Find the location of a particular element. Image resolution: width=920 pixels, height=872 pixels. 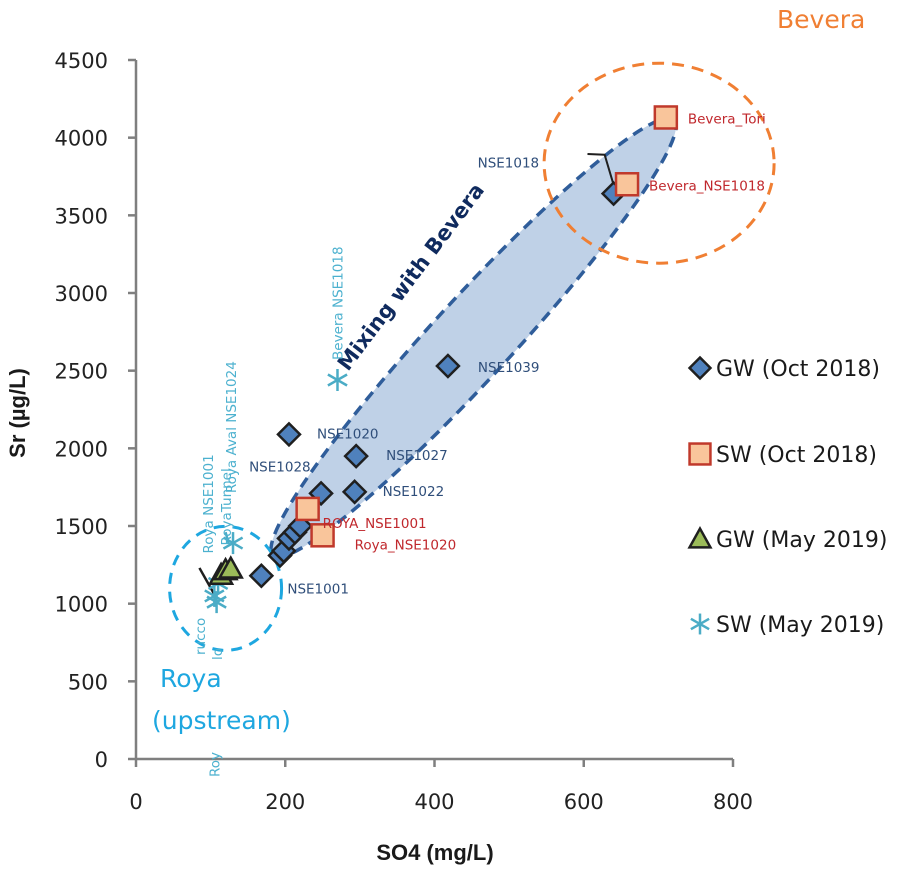

x-tick-label: 0 is located at coordinates (135, 802).